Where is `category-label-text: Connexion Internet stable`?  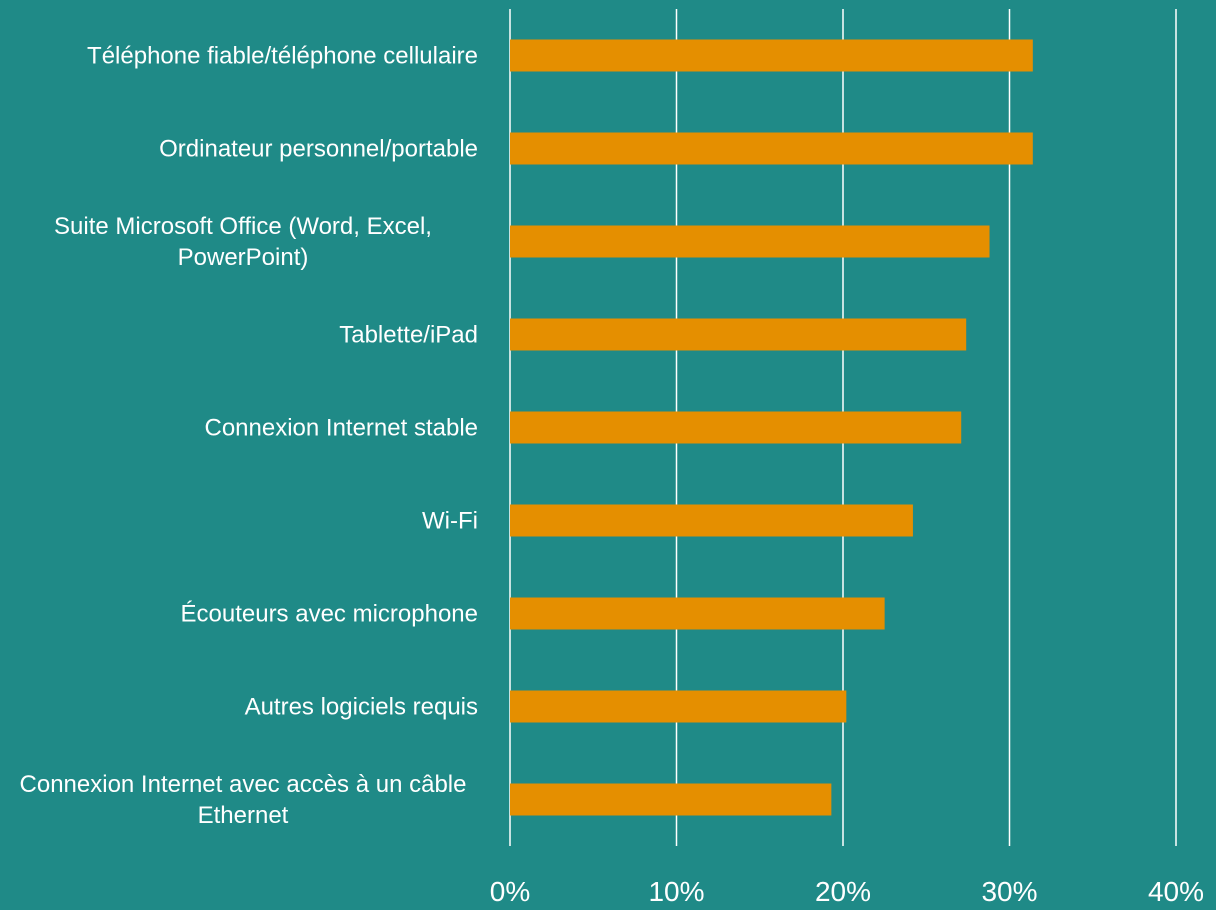 category-label-text: Connexion Internet stable is located at coordinates (341, 427).